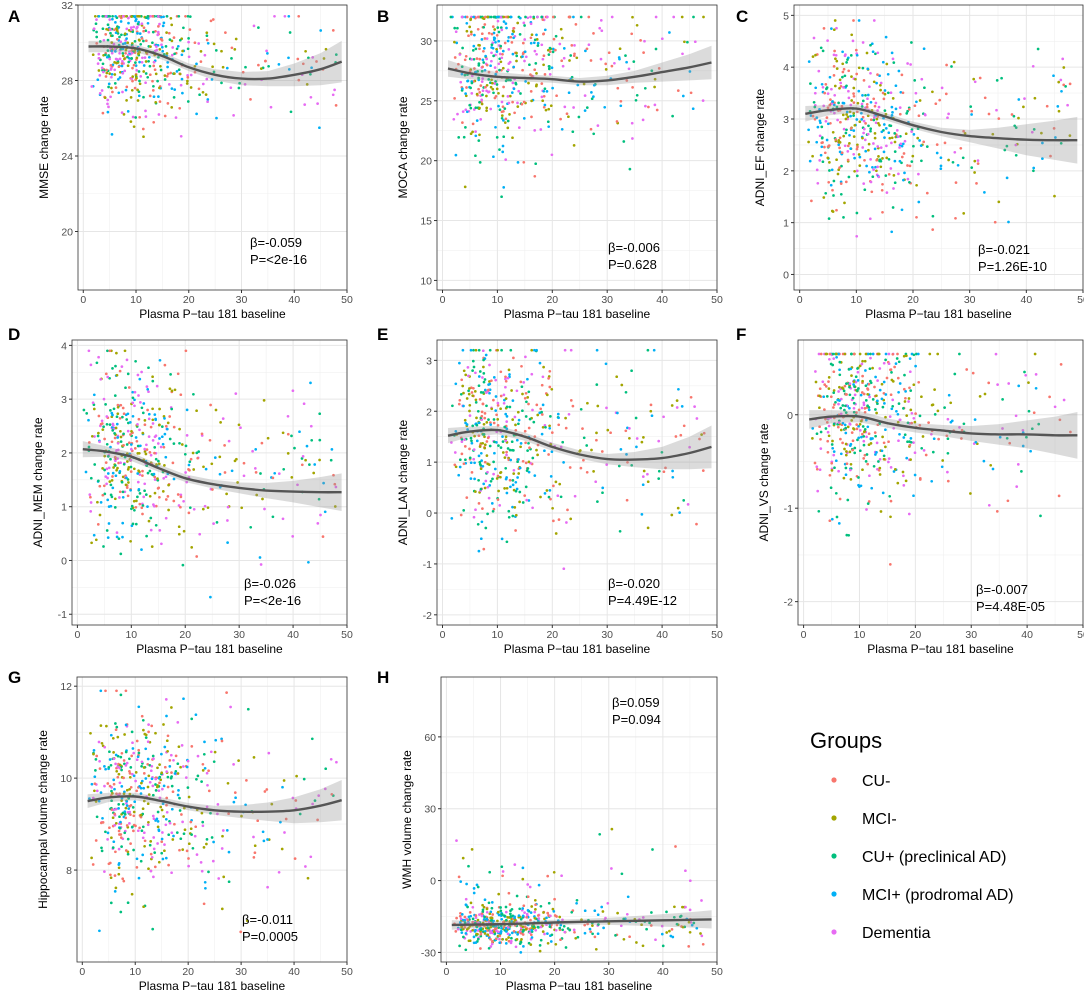 The image size is (1084, 997). I want to click on beta-label: β=-0.021, so click(1004, 249).